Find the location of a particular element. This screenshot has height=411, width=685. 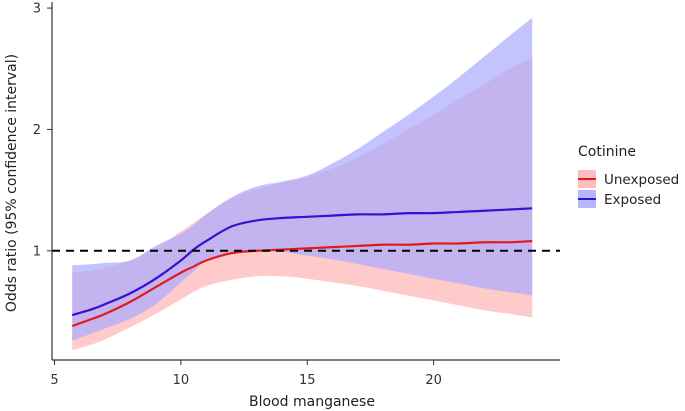

legend-label-exposed: Exposed is located at coordinates (632, 200).